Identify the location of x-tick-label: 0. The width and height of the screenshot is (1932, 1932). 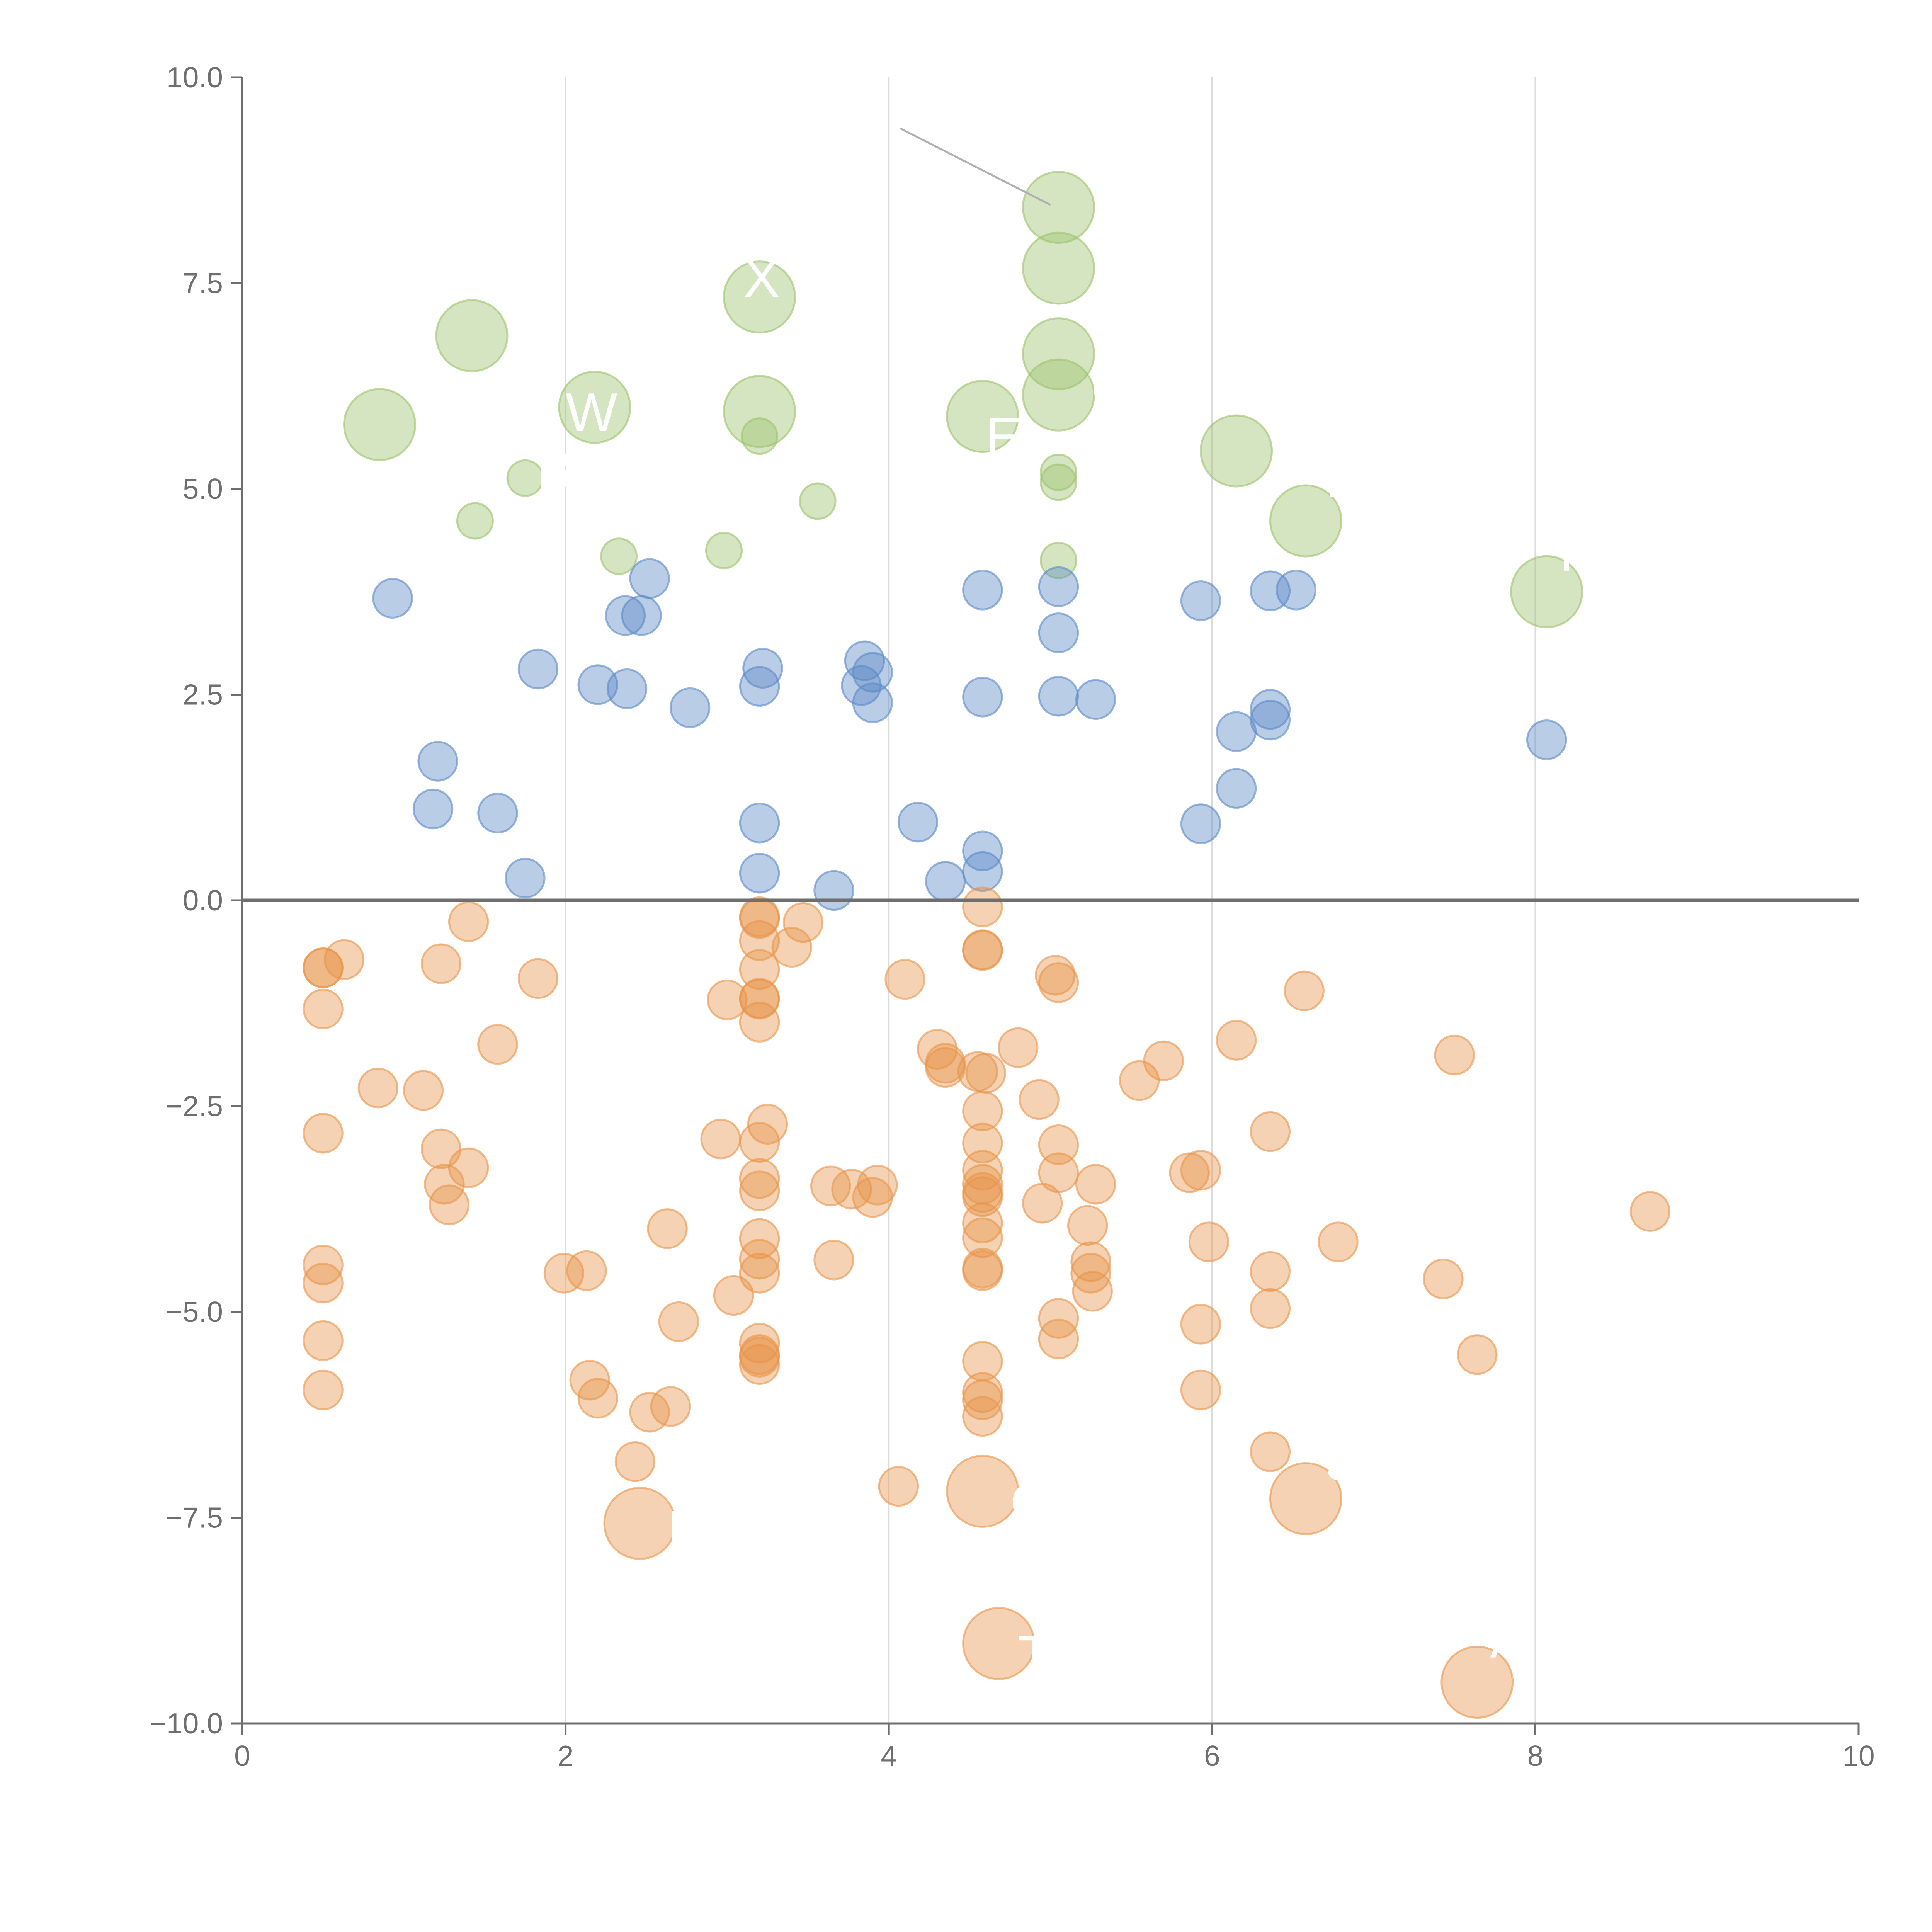
(242, 1756).